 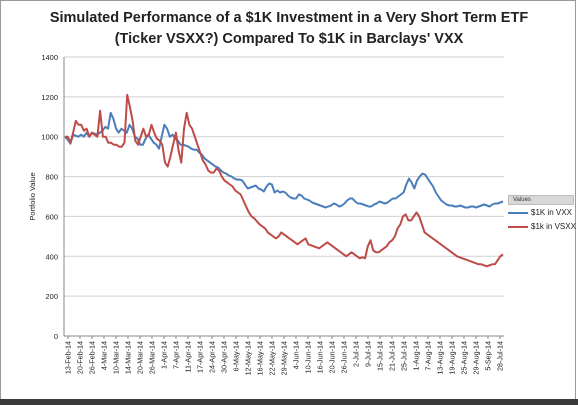 What do you see at coordinates (308, 357) in the screenshot?
I see `x-tick-label: 10-Jun-14` at bounding box center [308, 357].